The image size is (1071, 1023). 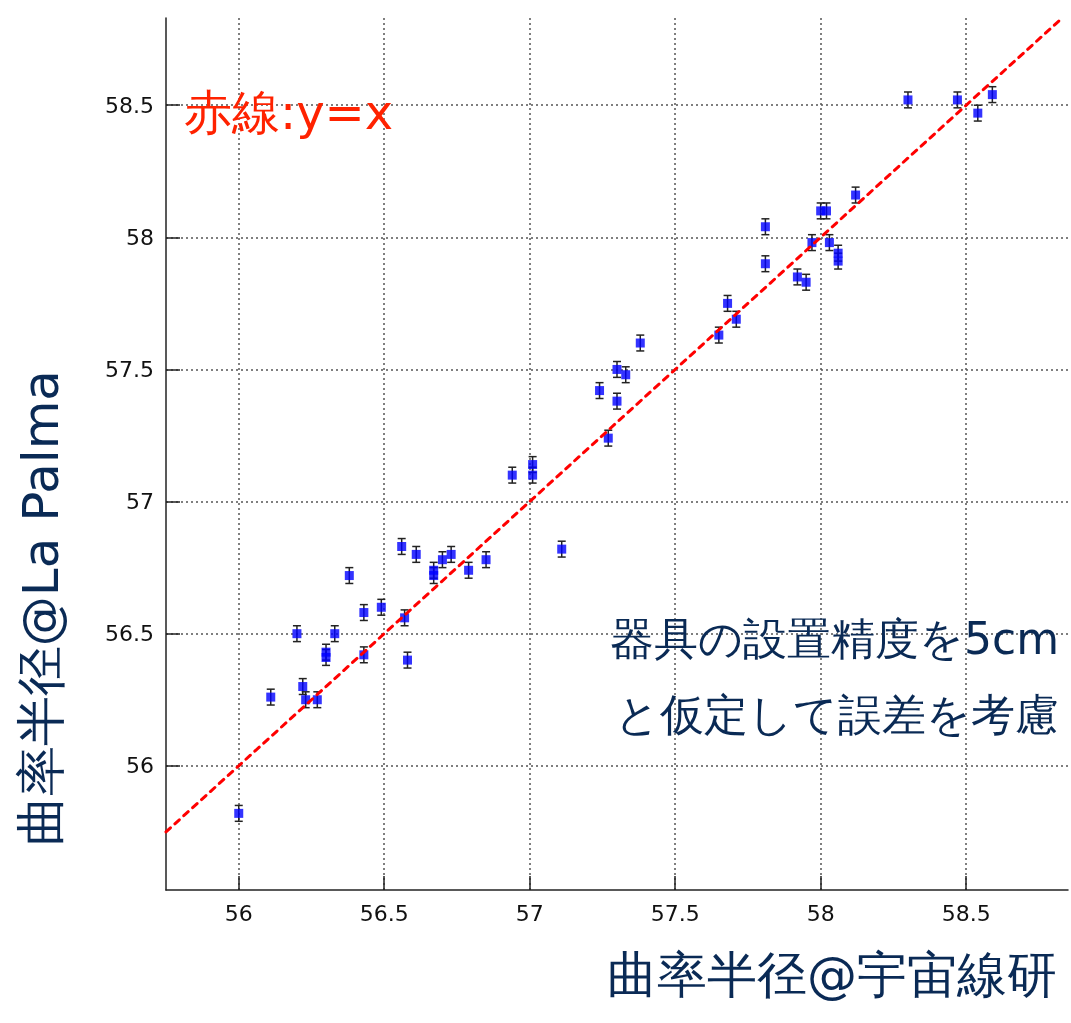 What do you see at coordinates (384, 913) in the screenshot?
I see `x-tick-label: 56.5` at bounding box center [384, 913].